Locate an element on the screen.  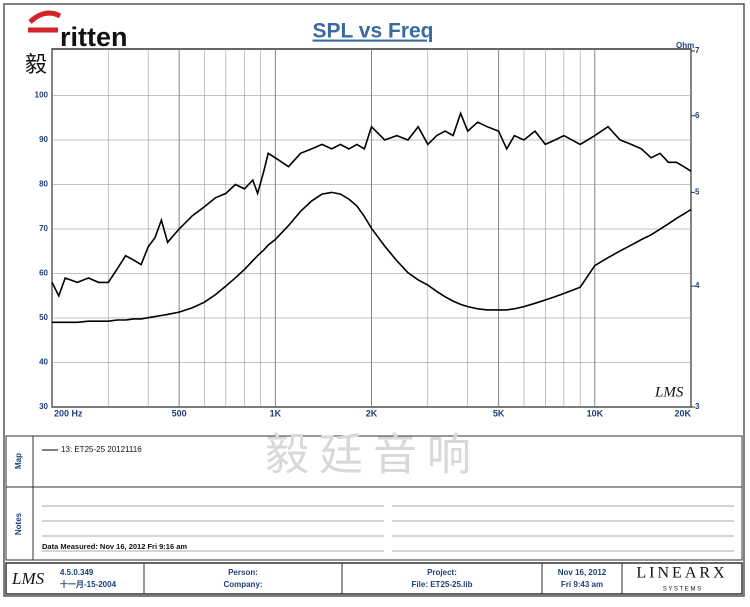
x-tick-label: 500 is located at coordinates (179, 413).